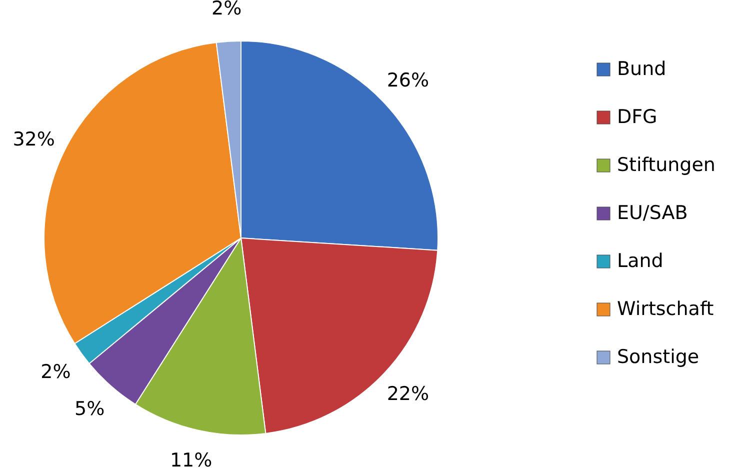  I want to click on data-label: 26%, so click(408, 80).